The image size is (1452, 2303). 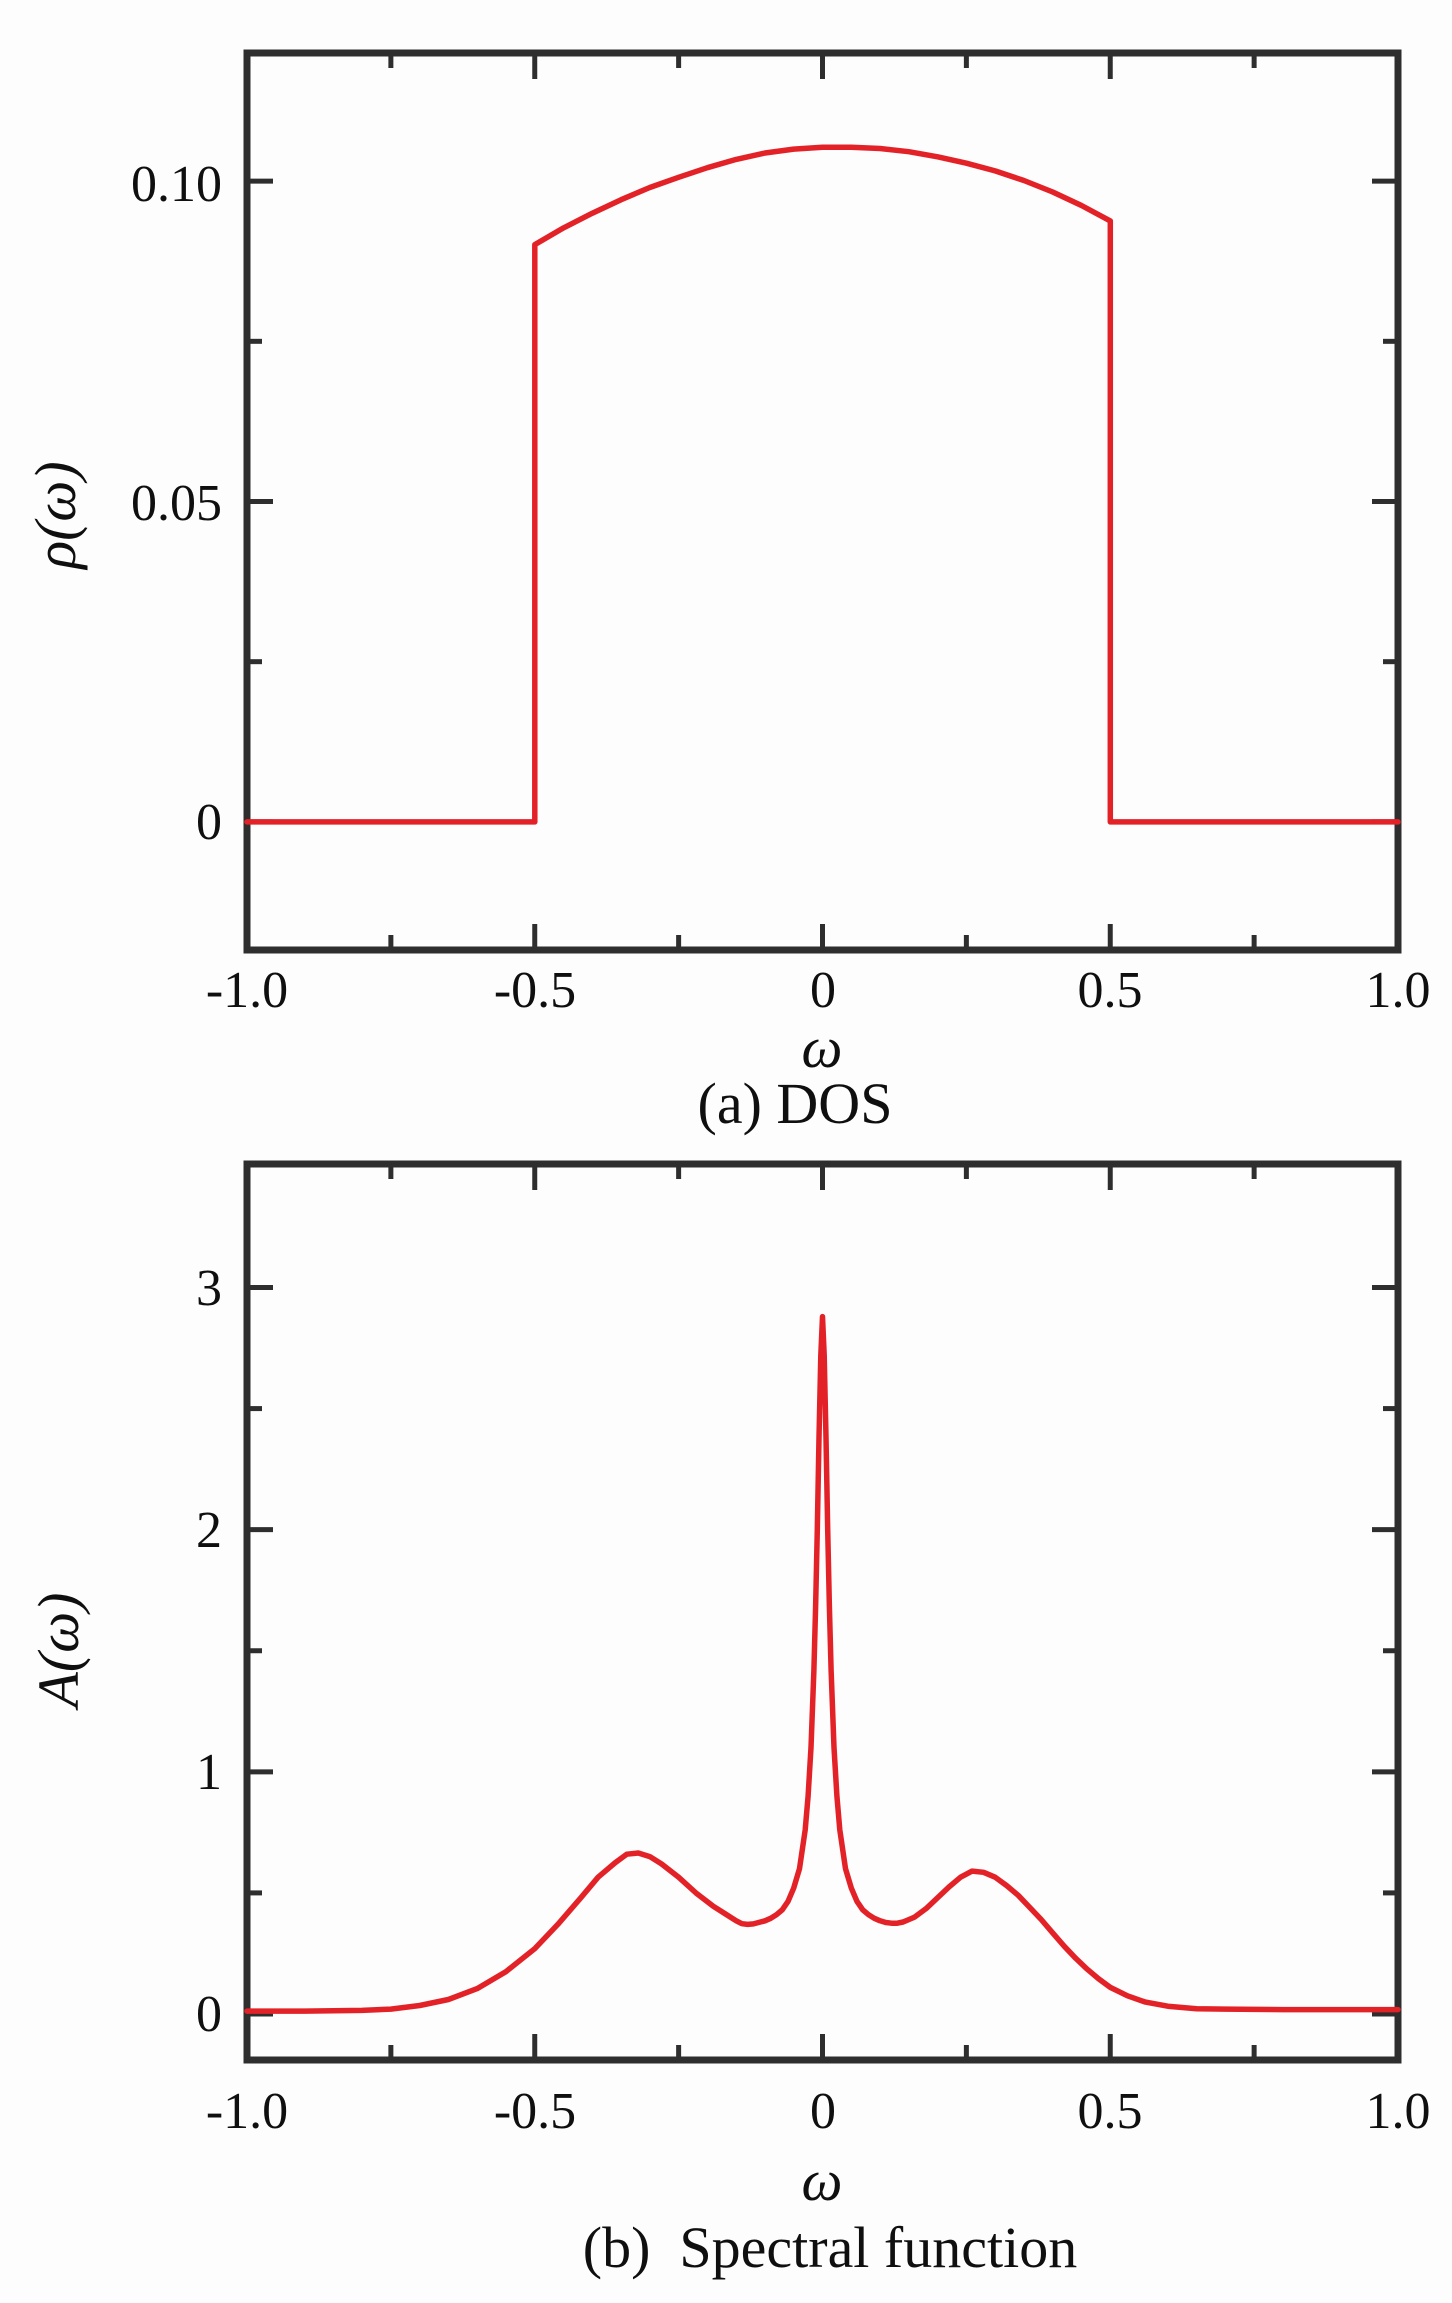 I want to click on dos-x-tick-label: -1.0, so click(x=247, y=990).